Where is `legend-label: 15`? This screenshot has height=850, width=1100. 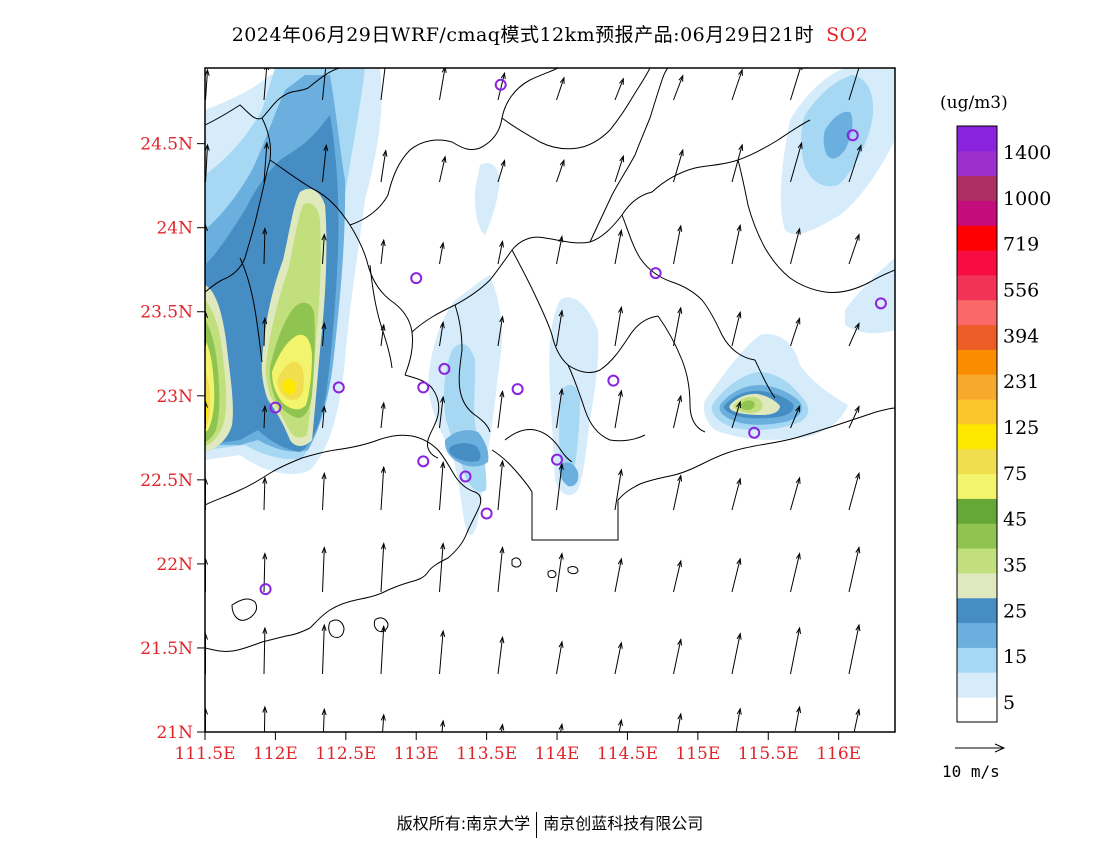
legend-label: 15 is located at coordinates (1015, 657).